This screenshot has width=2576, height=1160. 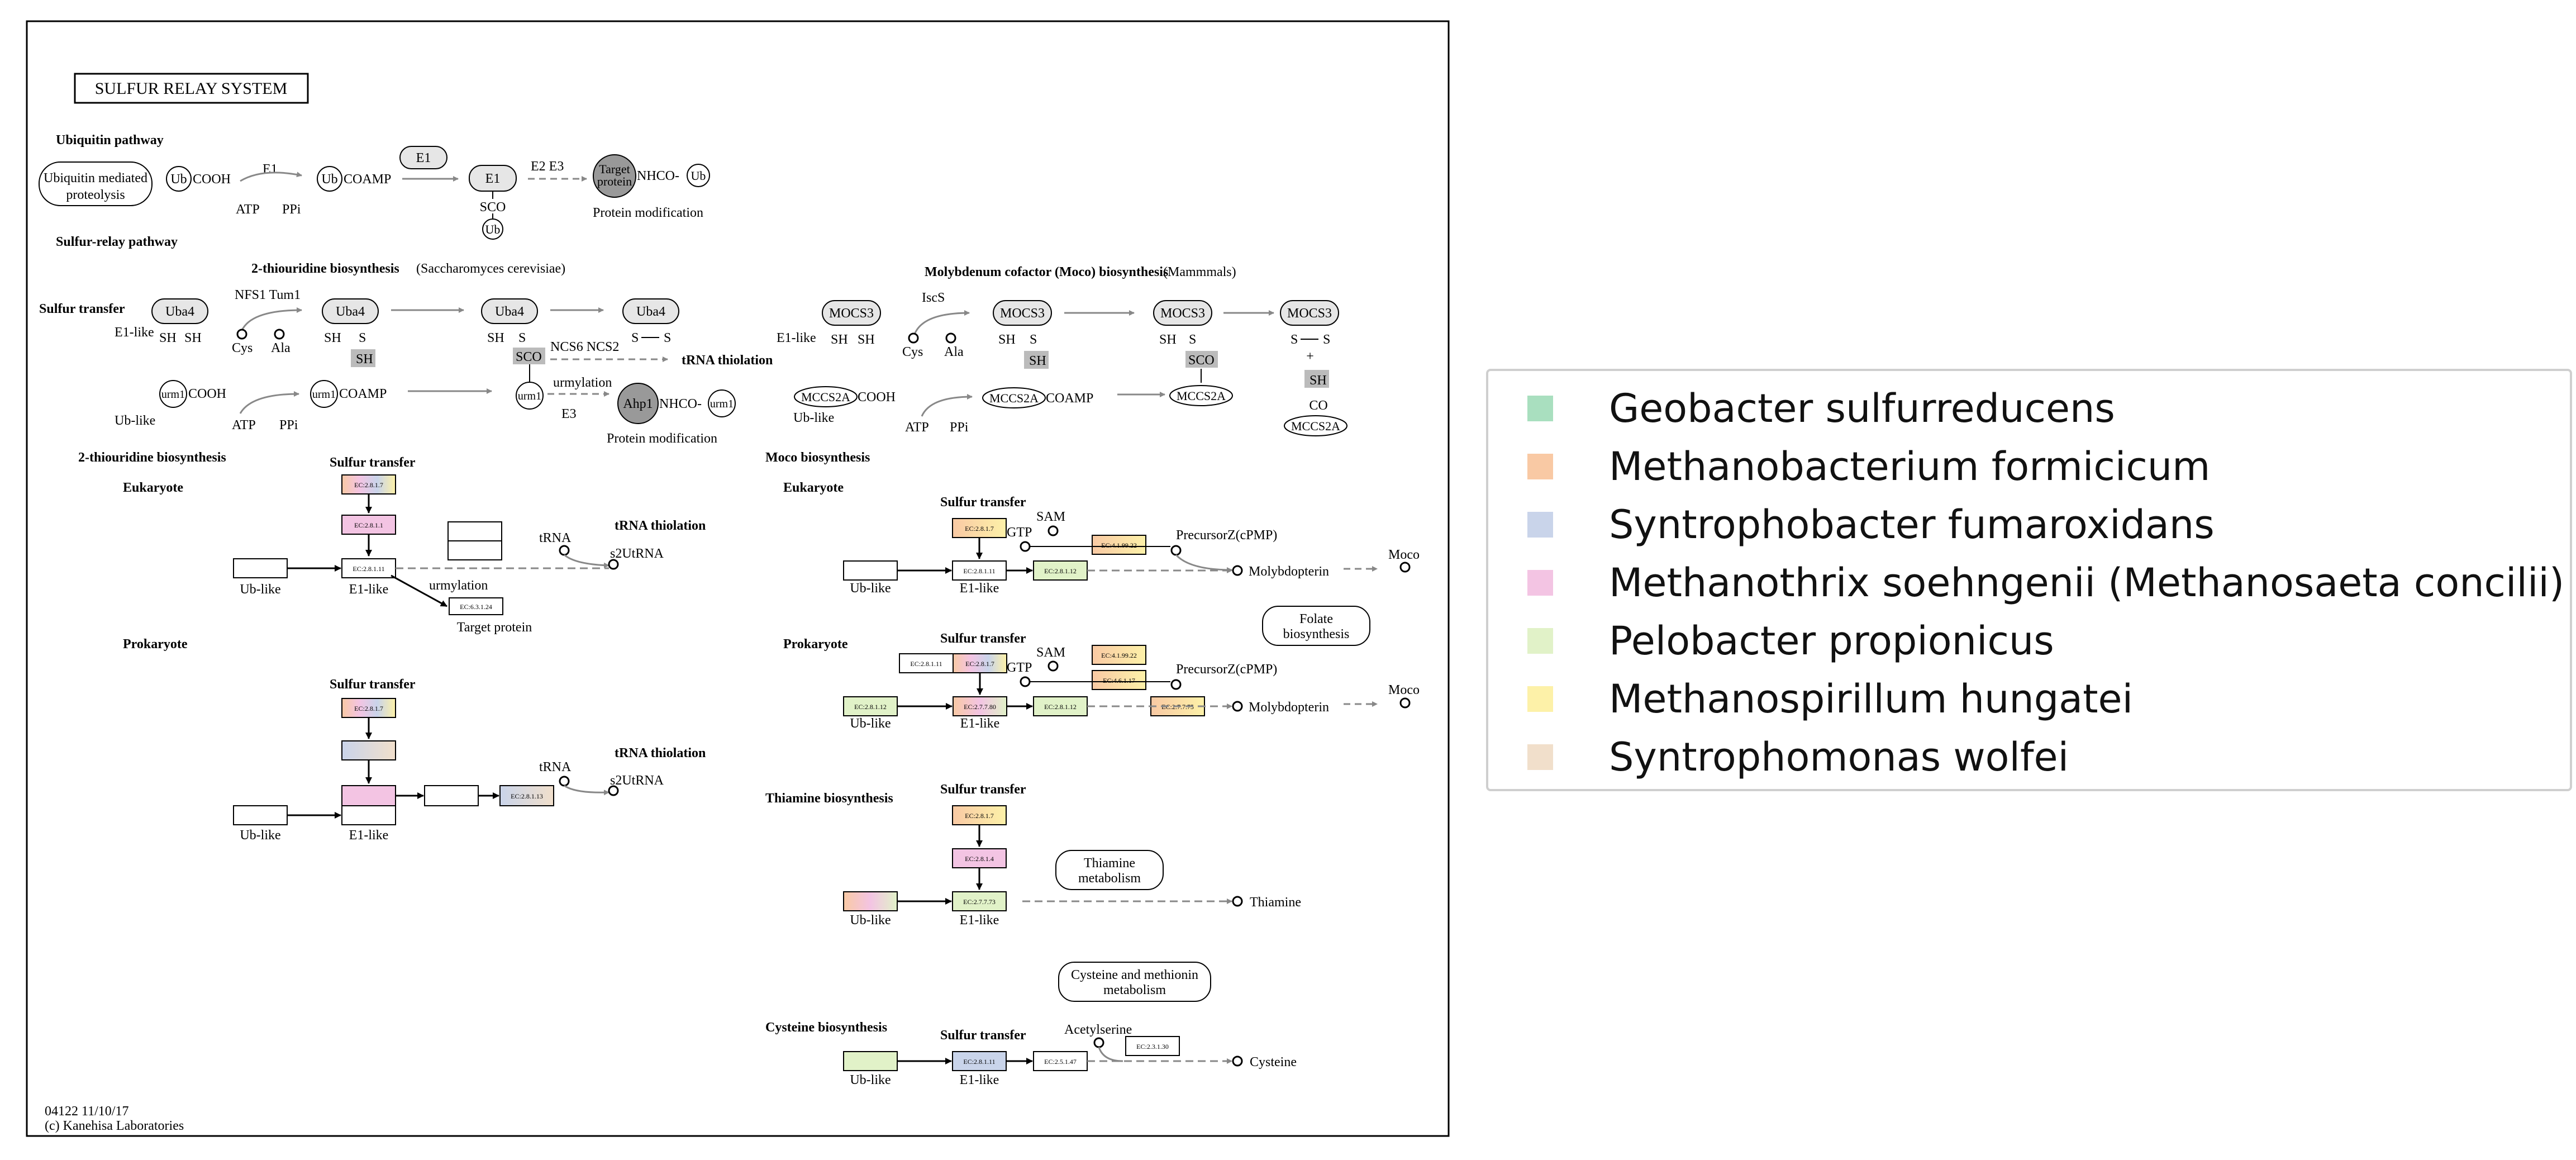 What do you see at coordinates (614, 176) in the screenshot?
I see `target-protein-node` at bounding box center [614, 176].